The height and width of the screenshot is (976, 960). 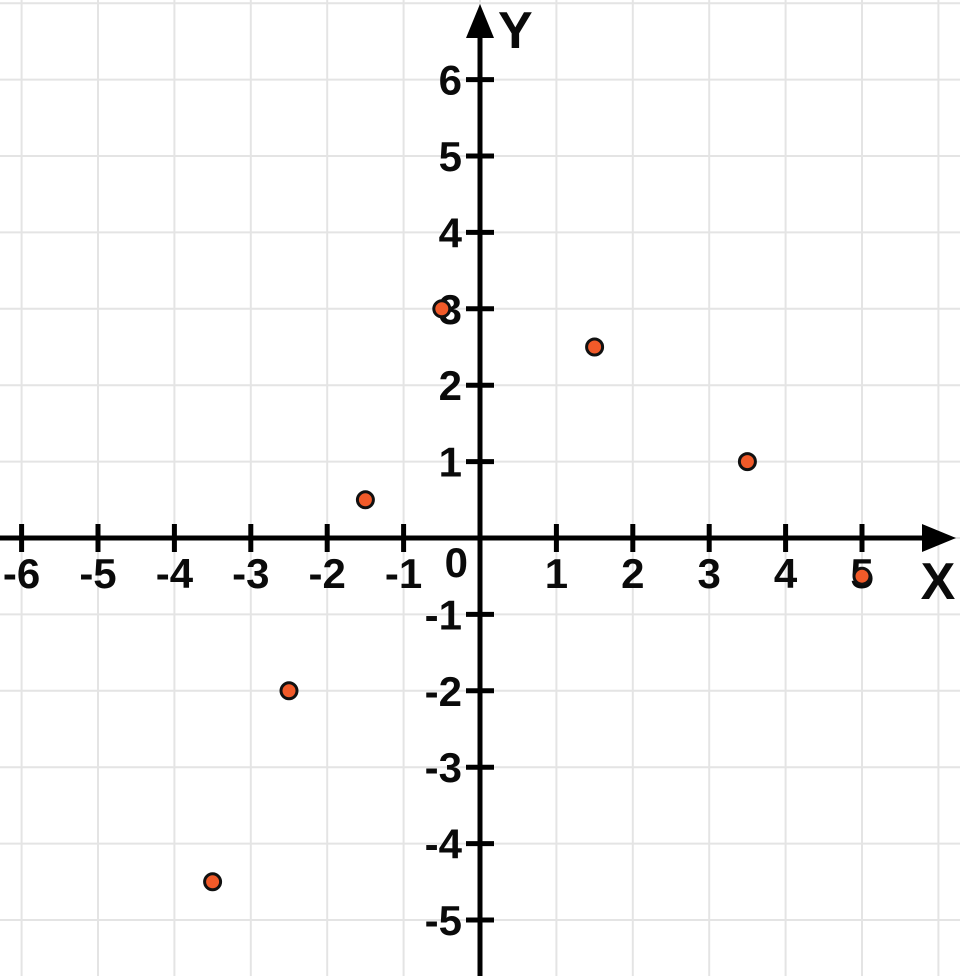 I want to click on x-tick-label--2: -2, so click(x=327, y=573).